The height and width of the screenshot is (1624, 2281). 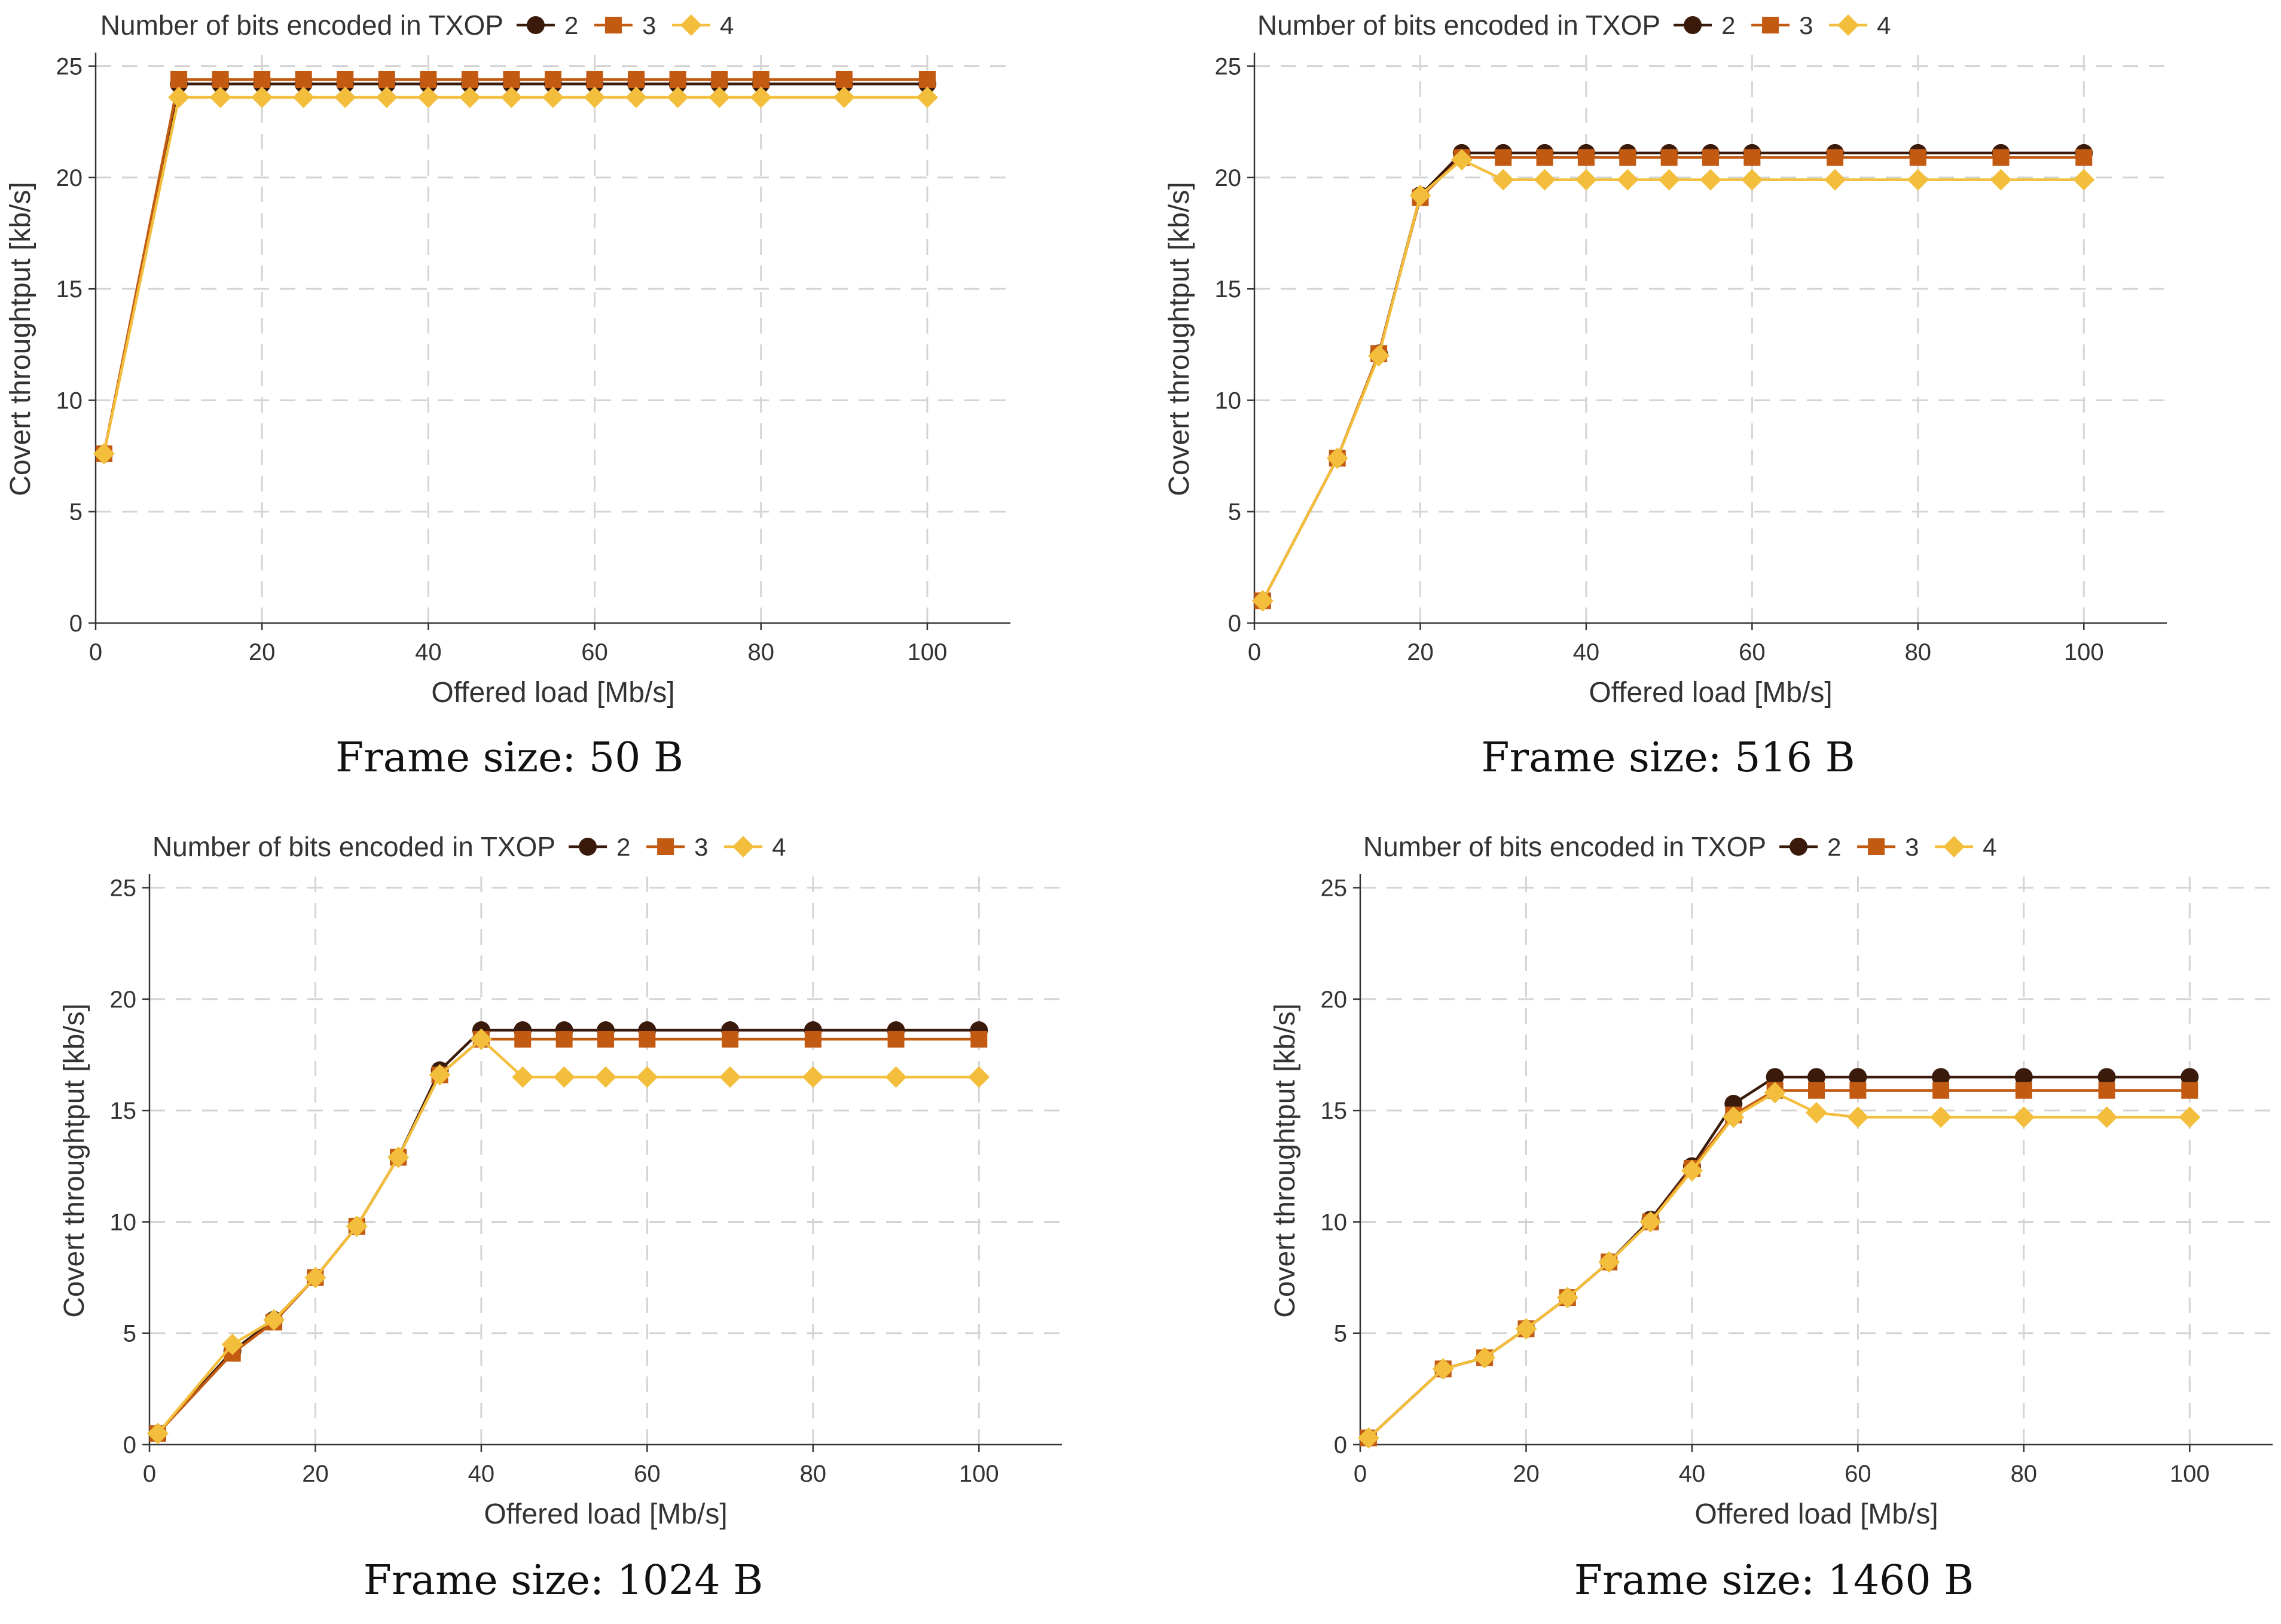 I want to click on series-2-line, so click(x=1778, y=1257).